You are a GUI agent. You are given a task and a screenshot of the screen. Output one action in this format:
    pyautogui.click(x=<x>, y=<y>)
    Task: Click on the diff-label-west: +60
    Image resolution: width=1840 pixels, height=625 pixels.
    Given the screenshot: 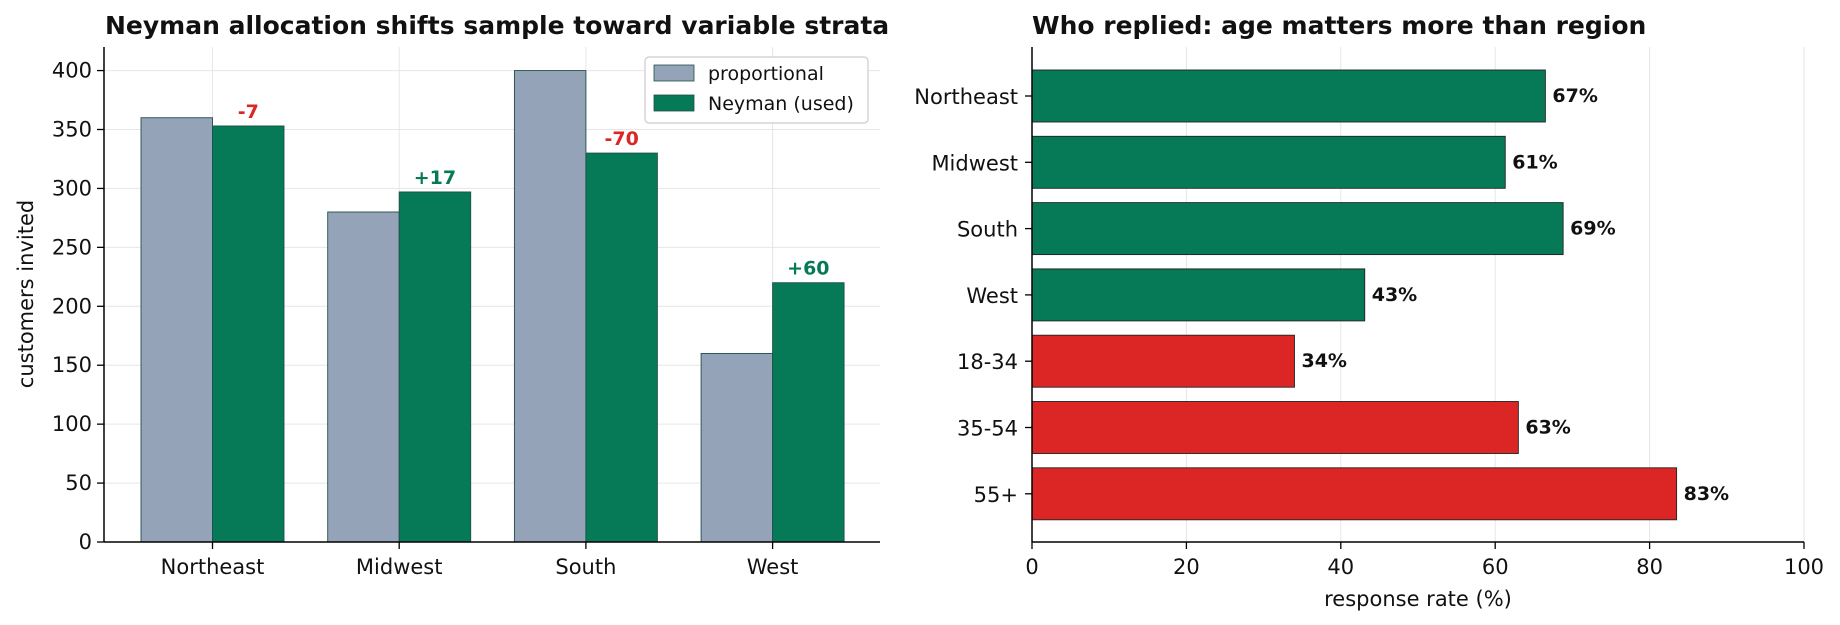 What is the action you would take?
    pyautogui.click(x=808, y=269)
    